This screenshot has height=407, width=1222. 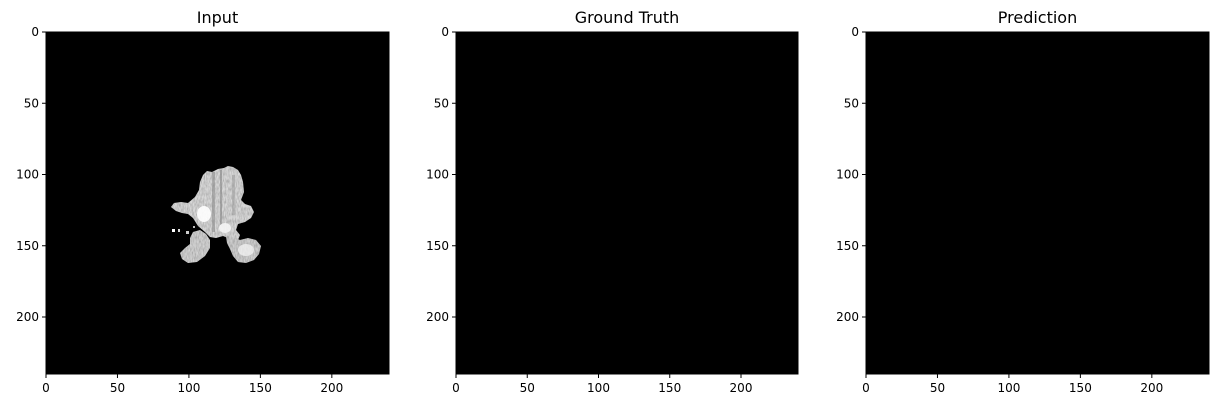 I want to click on x-tick-label-ground-truth: 50, so click(x=527, y=388).